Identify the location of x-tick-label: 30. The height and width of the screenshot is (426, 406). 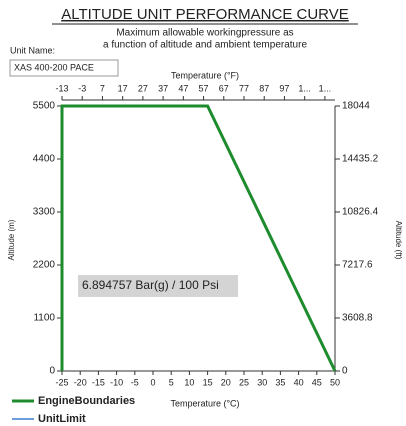
(262, 382).